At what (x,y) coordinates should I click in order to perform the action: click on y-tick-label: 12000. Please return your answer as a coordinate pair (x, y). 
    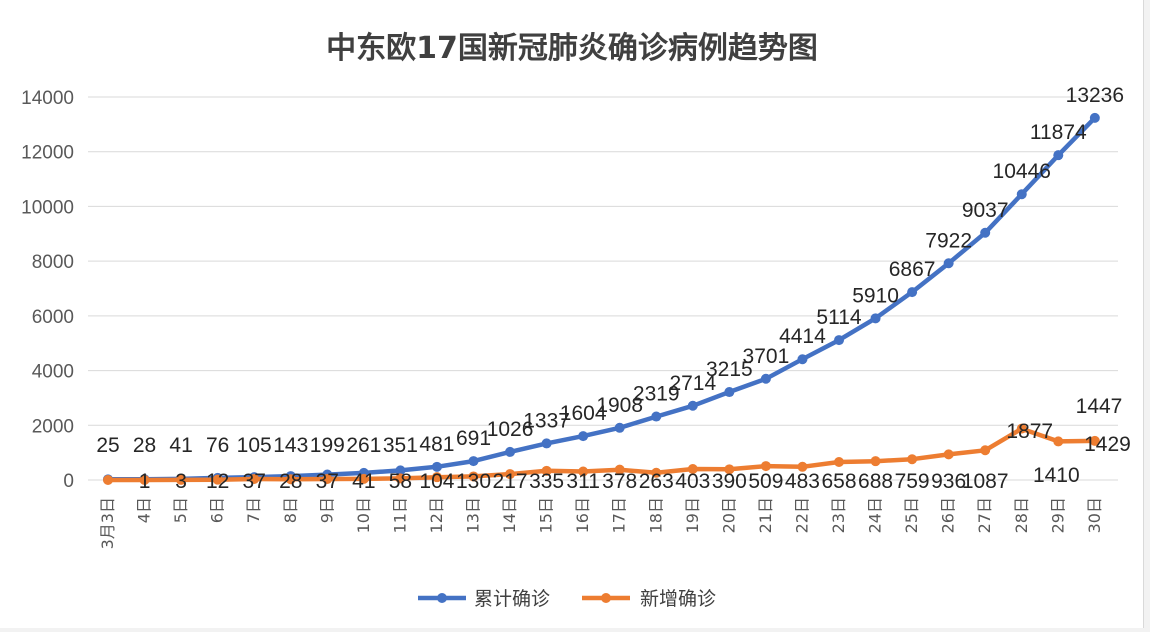
    Looking at the image, I should click on (47, 153).